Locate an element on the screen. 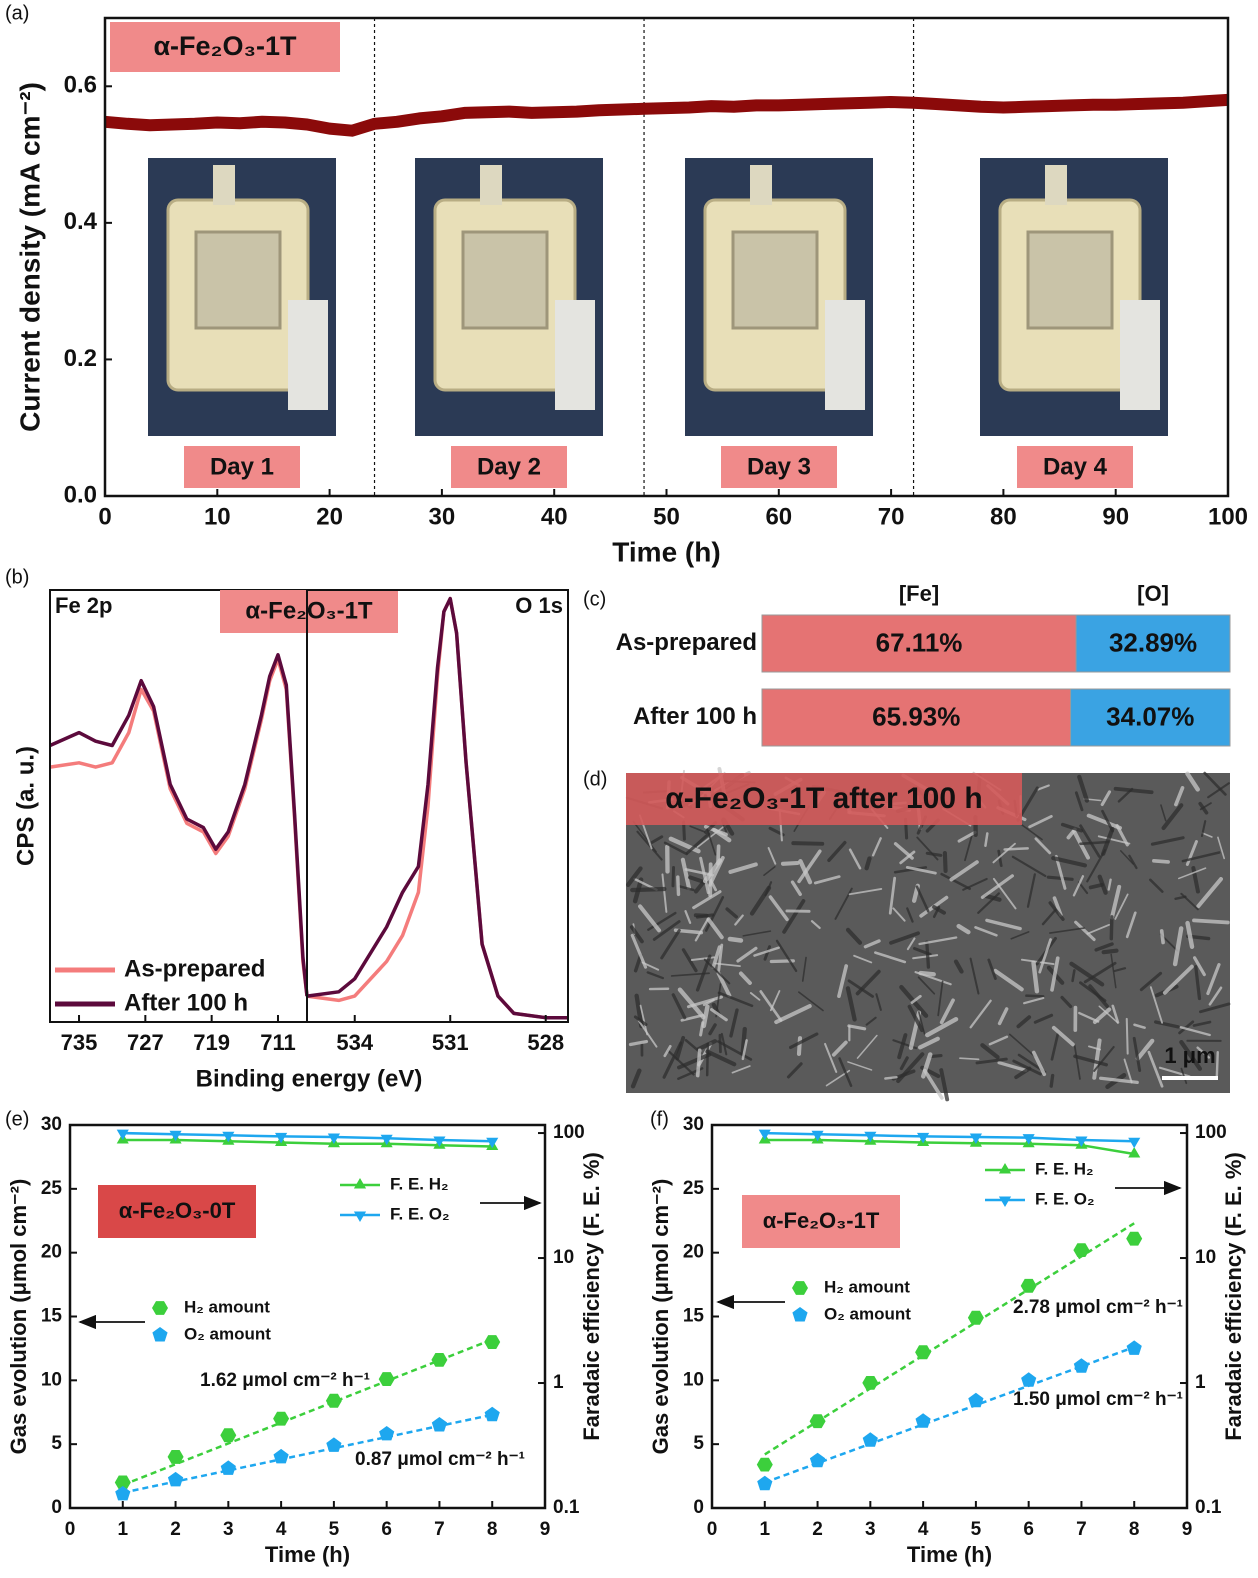 Image resolution: width=1258 pixels, height=1578 pixels. y-tick-label: 100 is located at coordinates (569, 1132).